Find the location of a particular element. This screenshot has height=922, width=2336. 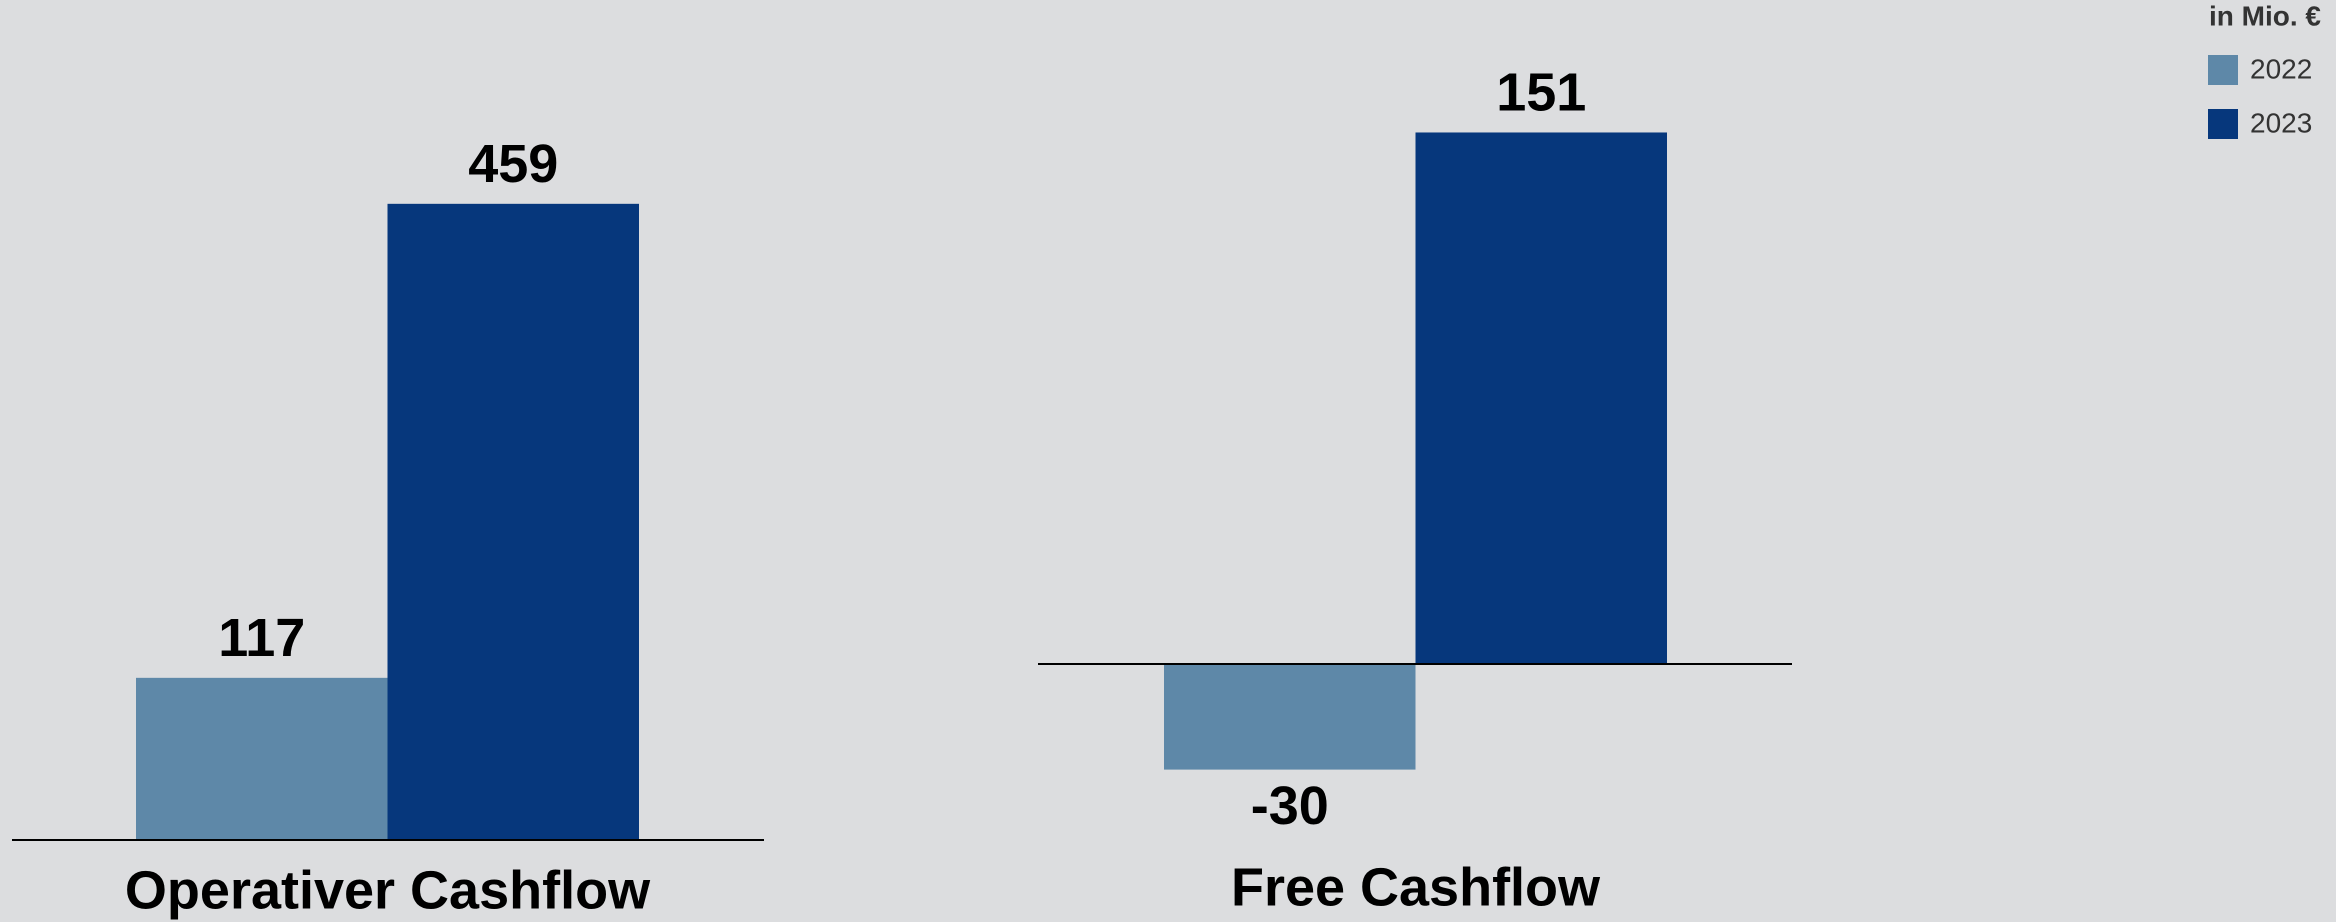

legend-label: 2022 is located at coordinates (2281, 68).